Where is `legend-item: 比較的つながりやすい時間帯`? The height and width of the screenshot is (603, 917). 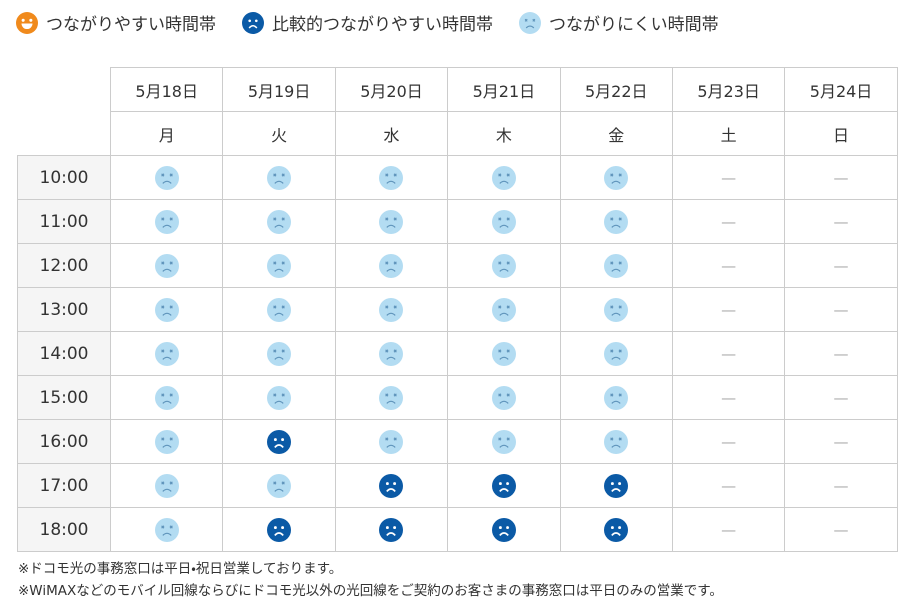
legend-item: 比較的つながりやすい時間帯 is located at coordinates (367, 22).